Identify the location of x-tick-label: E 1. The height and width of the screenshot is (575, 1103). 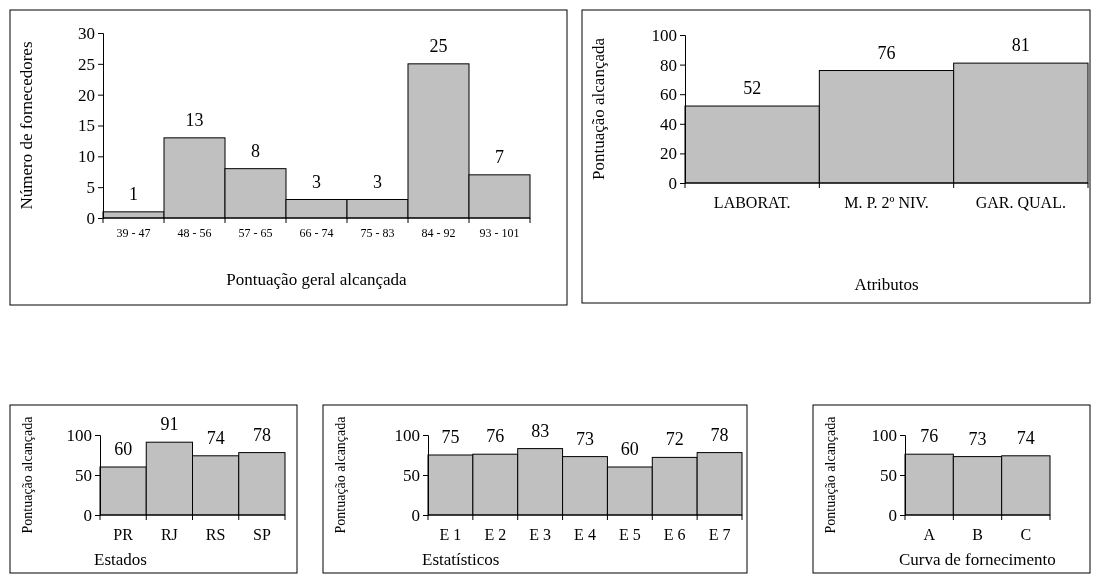
(450, 535).